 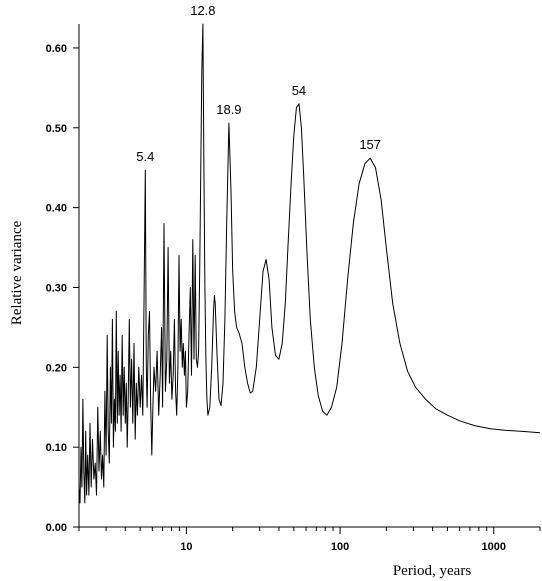 I want to click on x-axis-title: Period, years, so click(x=432, y=571).